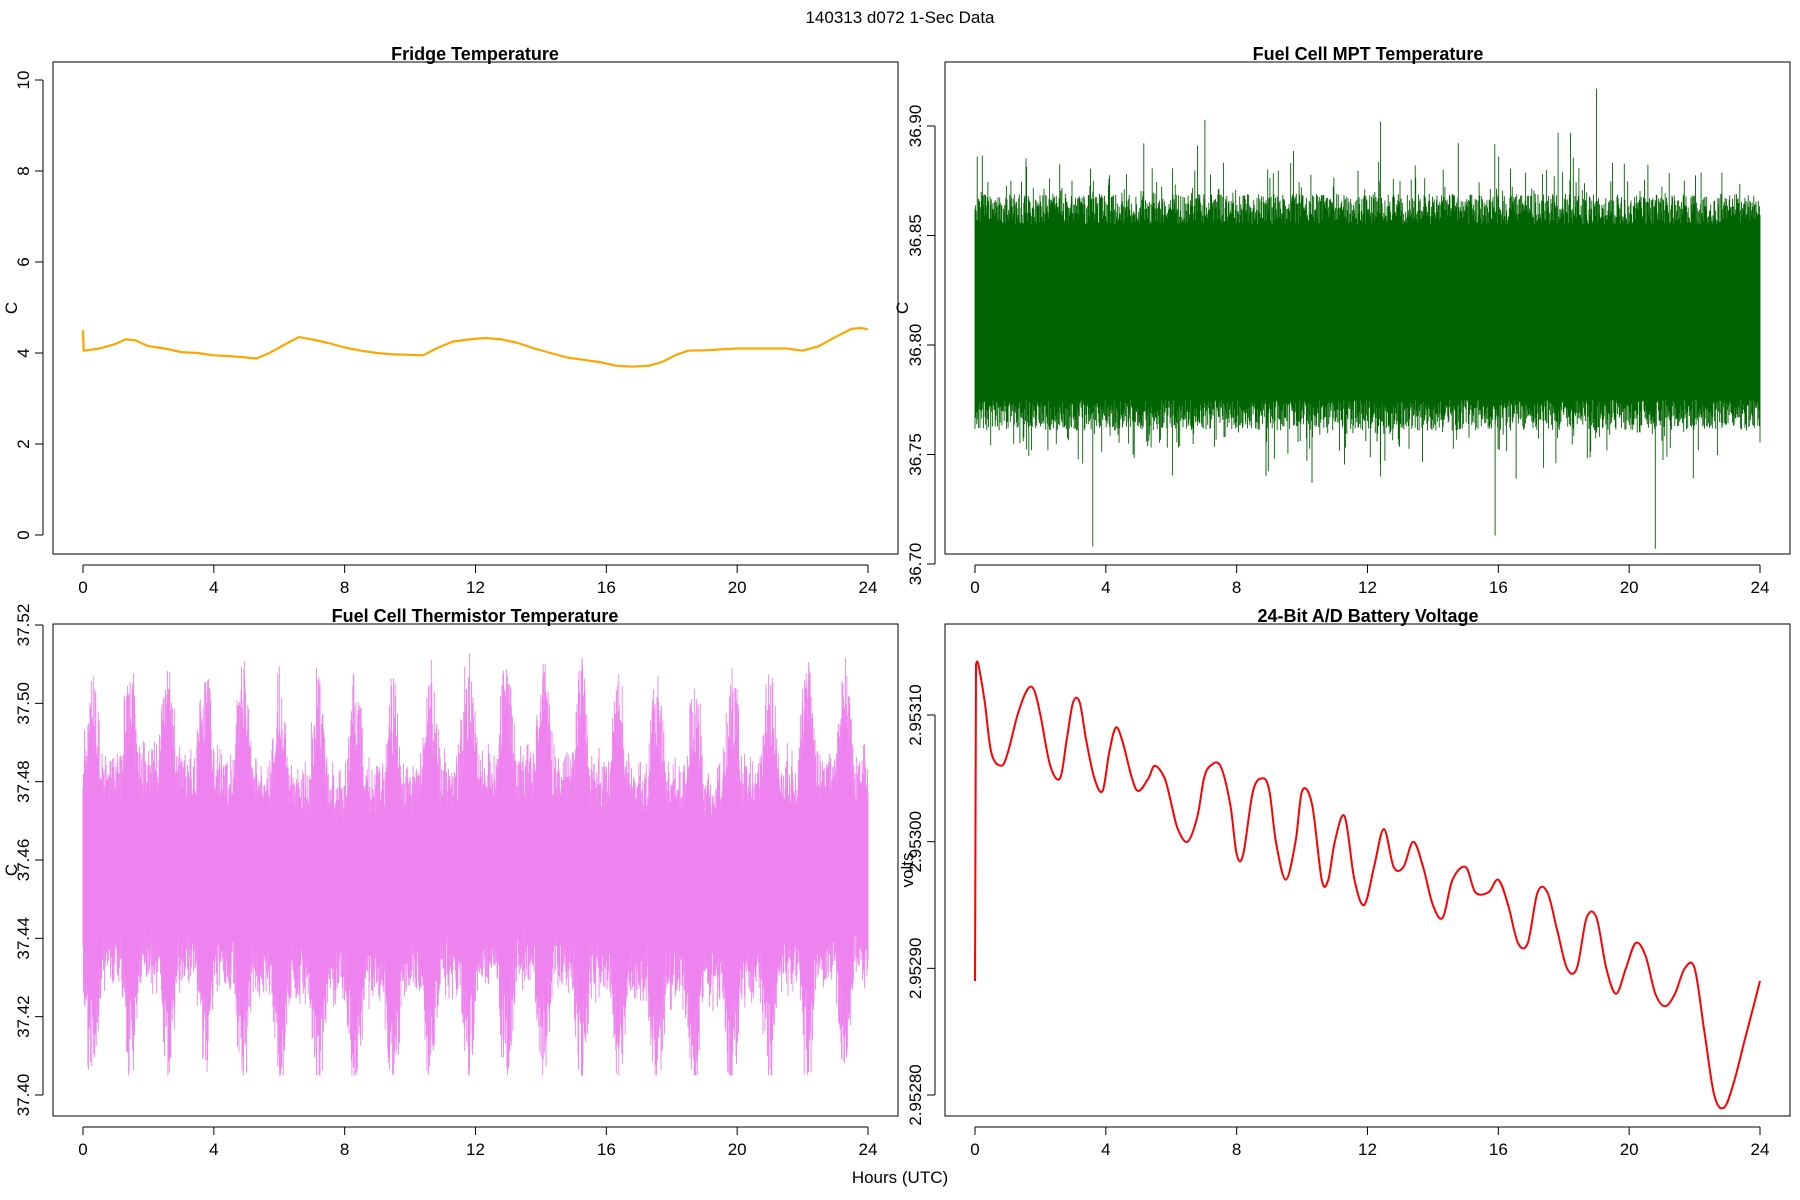 Image resolution: width=1800 pixels, height=1200 pixels. Describe the element at coordinates (23, 781) in the screenshot. I see `y-tick-label: 37.48` at that location.